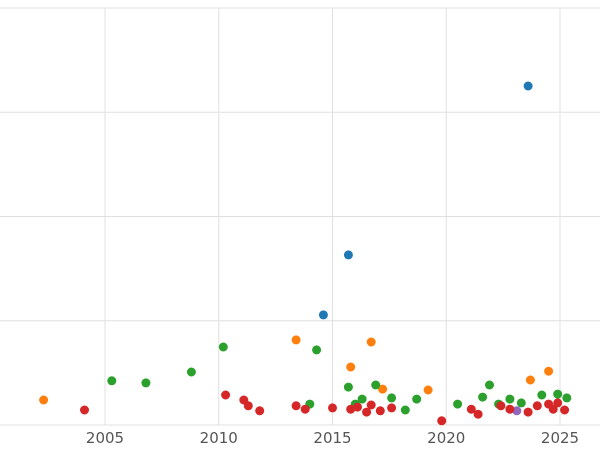  Describe the element at coordinates (517, 411) in the screenshot. I see `series-purple-point` at that location.